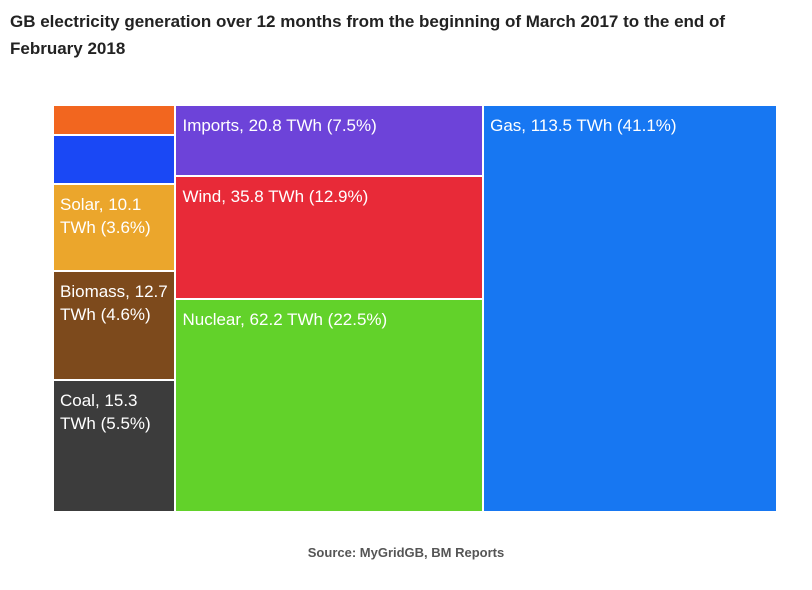 The image size is (812, 590). I want to click on treemap-label-coal: Coal, 15.3 TWh (5.5%), so click(105, 412).